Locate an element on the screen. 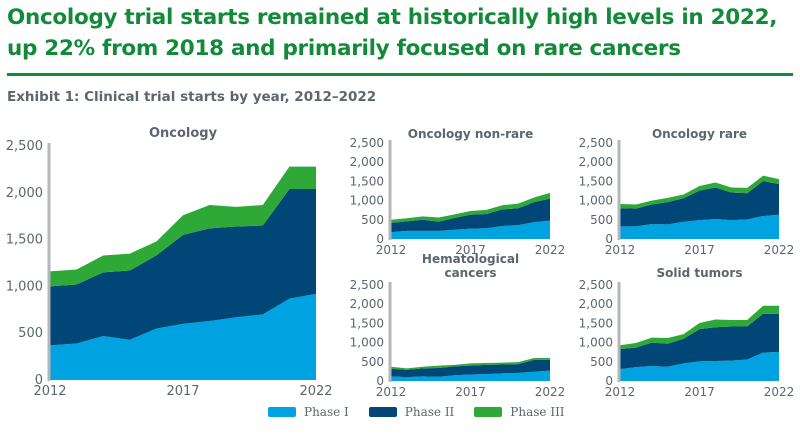  legend-item-phase-1: Phase I is located at coordinates (308, 412).